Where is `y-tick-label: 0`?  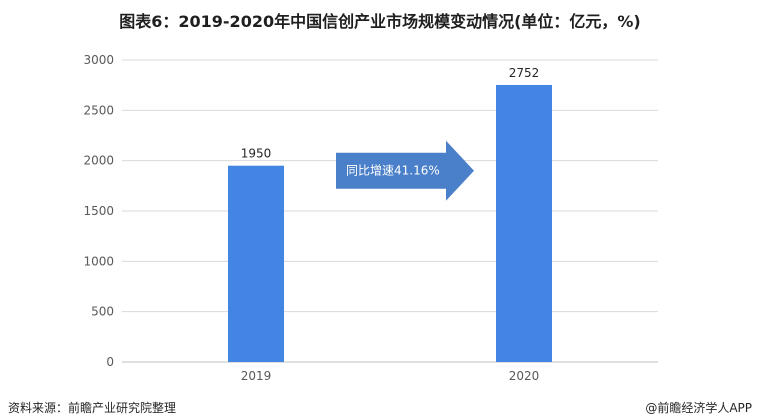 y-tick-label: 0 is located at coordinates (110, 362).